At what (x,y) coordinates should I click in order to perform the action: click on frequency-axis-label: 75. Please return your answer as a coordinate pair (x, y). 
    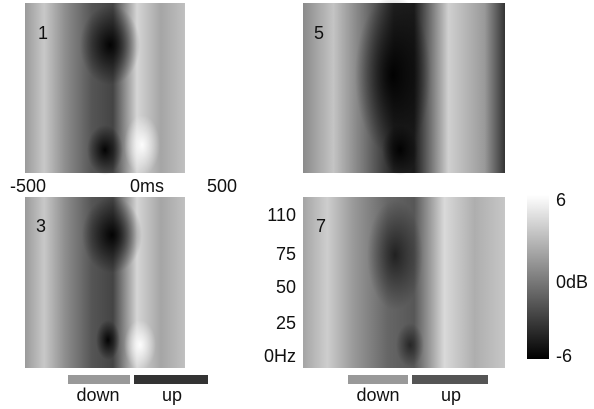
    Looking at the image, I should click on (286, 254).